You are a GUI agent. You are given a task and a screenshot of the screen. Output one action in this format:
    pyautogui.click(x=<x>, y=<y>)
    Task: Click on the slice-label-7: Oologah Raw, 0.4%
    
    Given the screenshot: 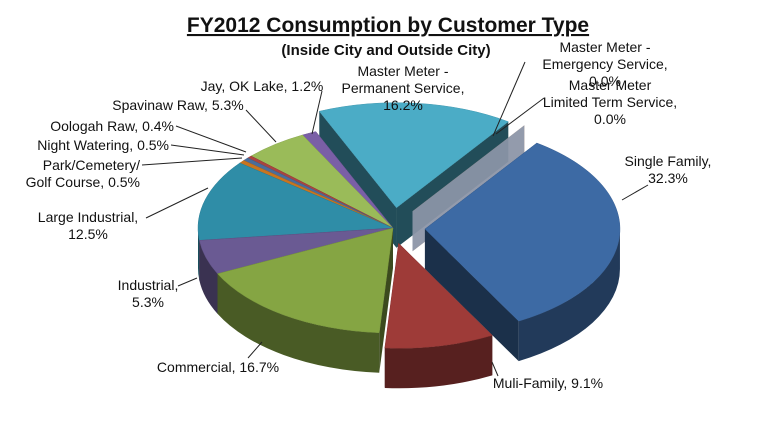 What is the action you would take?
    pyautogui.click(x=112, y=126)
    